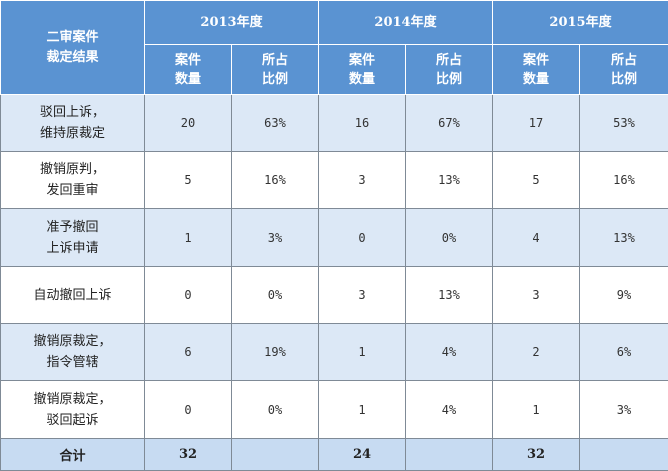 The image size is (668, 471). I want to click on table-row: 撤销原裁定，指令管辖 6 19% 1 4% 2 6%, so click(334, 352).